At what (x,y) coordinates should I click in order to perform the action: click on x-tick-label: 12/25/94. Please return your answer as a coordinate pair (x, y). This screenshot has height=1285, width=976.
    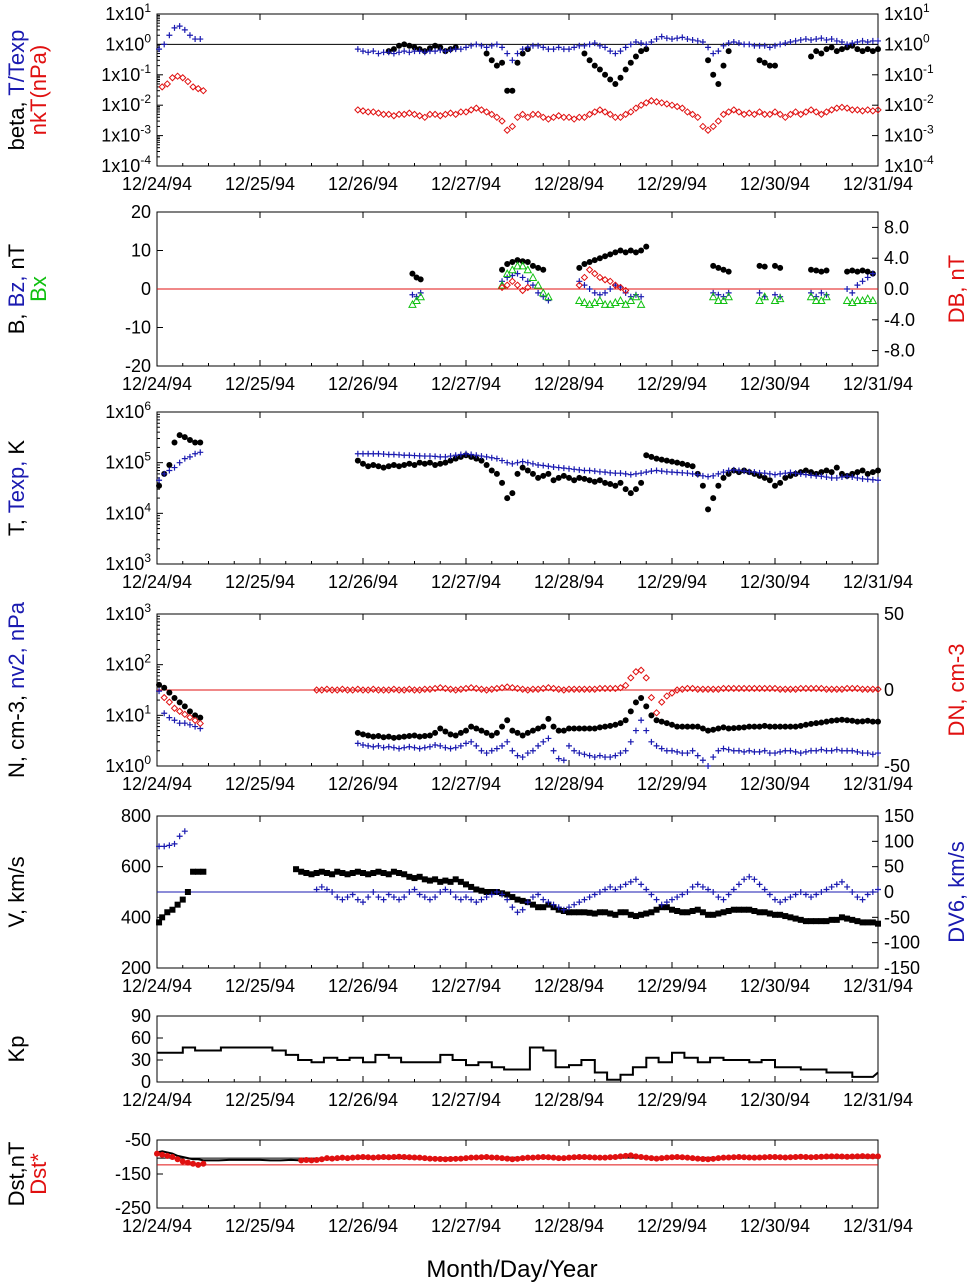
    Looking at the image, I should click on (260, 184).